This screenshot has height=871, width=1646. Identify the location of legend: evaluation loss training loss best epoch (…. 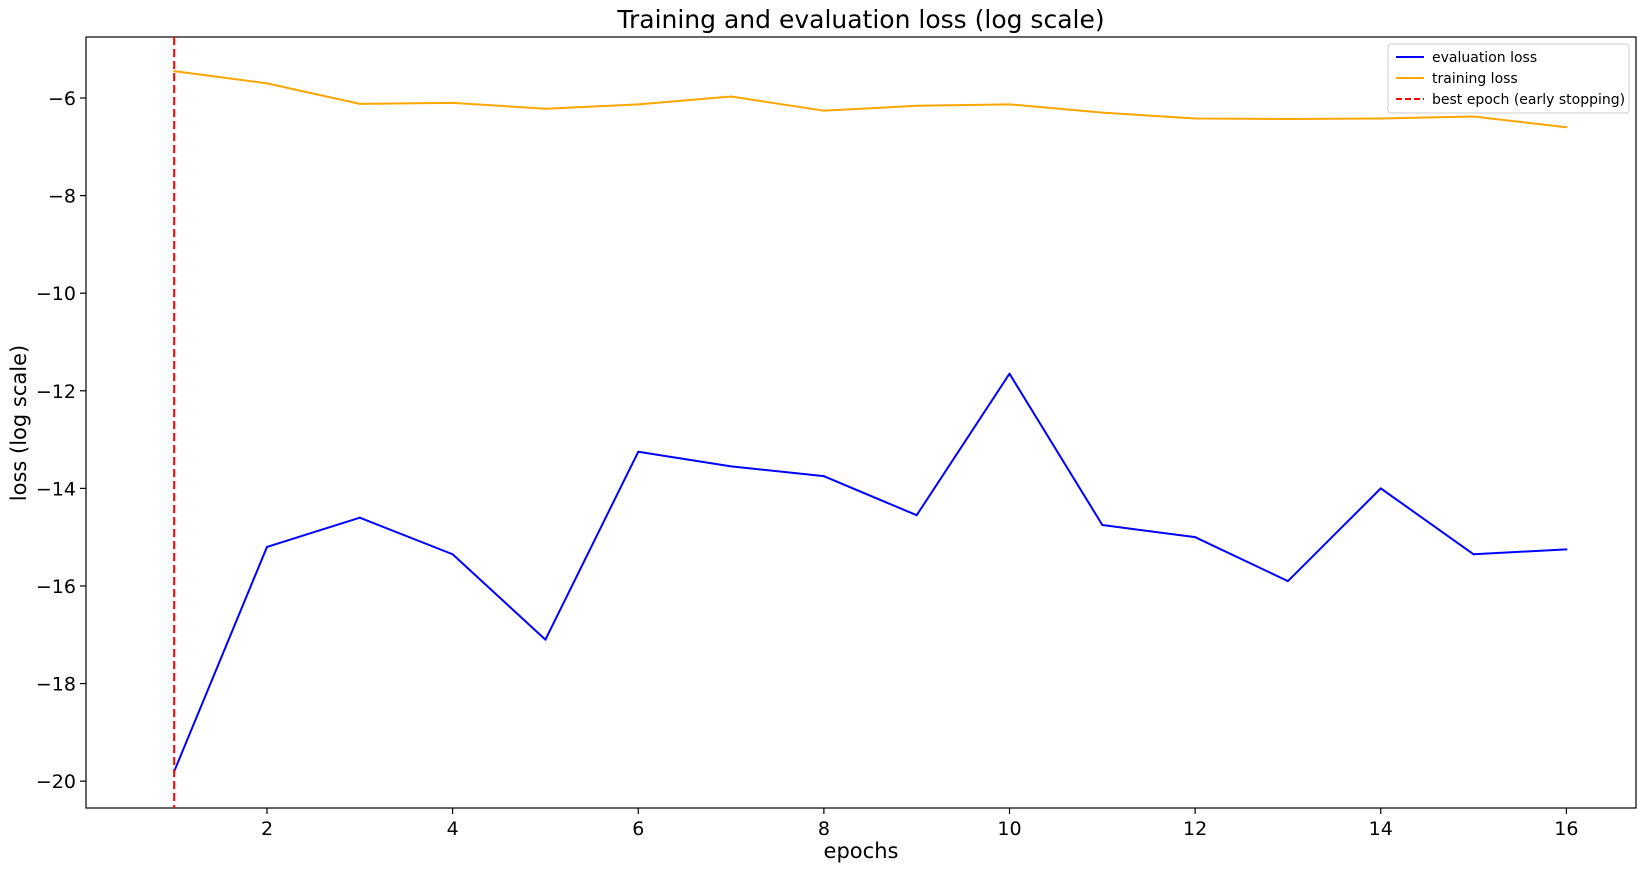
(1508, 78).